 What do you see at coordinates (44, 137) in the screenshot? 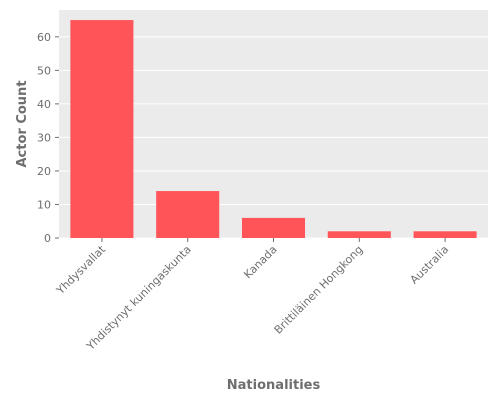
I see `y-tick-label: 30` at bounding box center [44, 137].